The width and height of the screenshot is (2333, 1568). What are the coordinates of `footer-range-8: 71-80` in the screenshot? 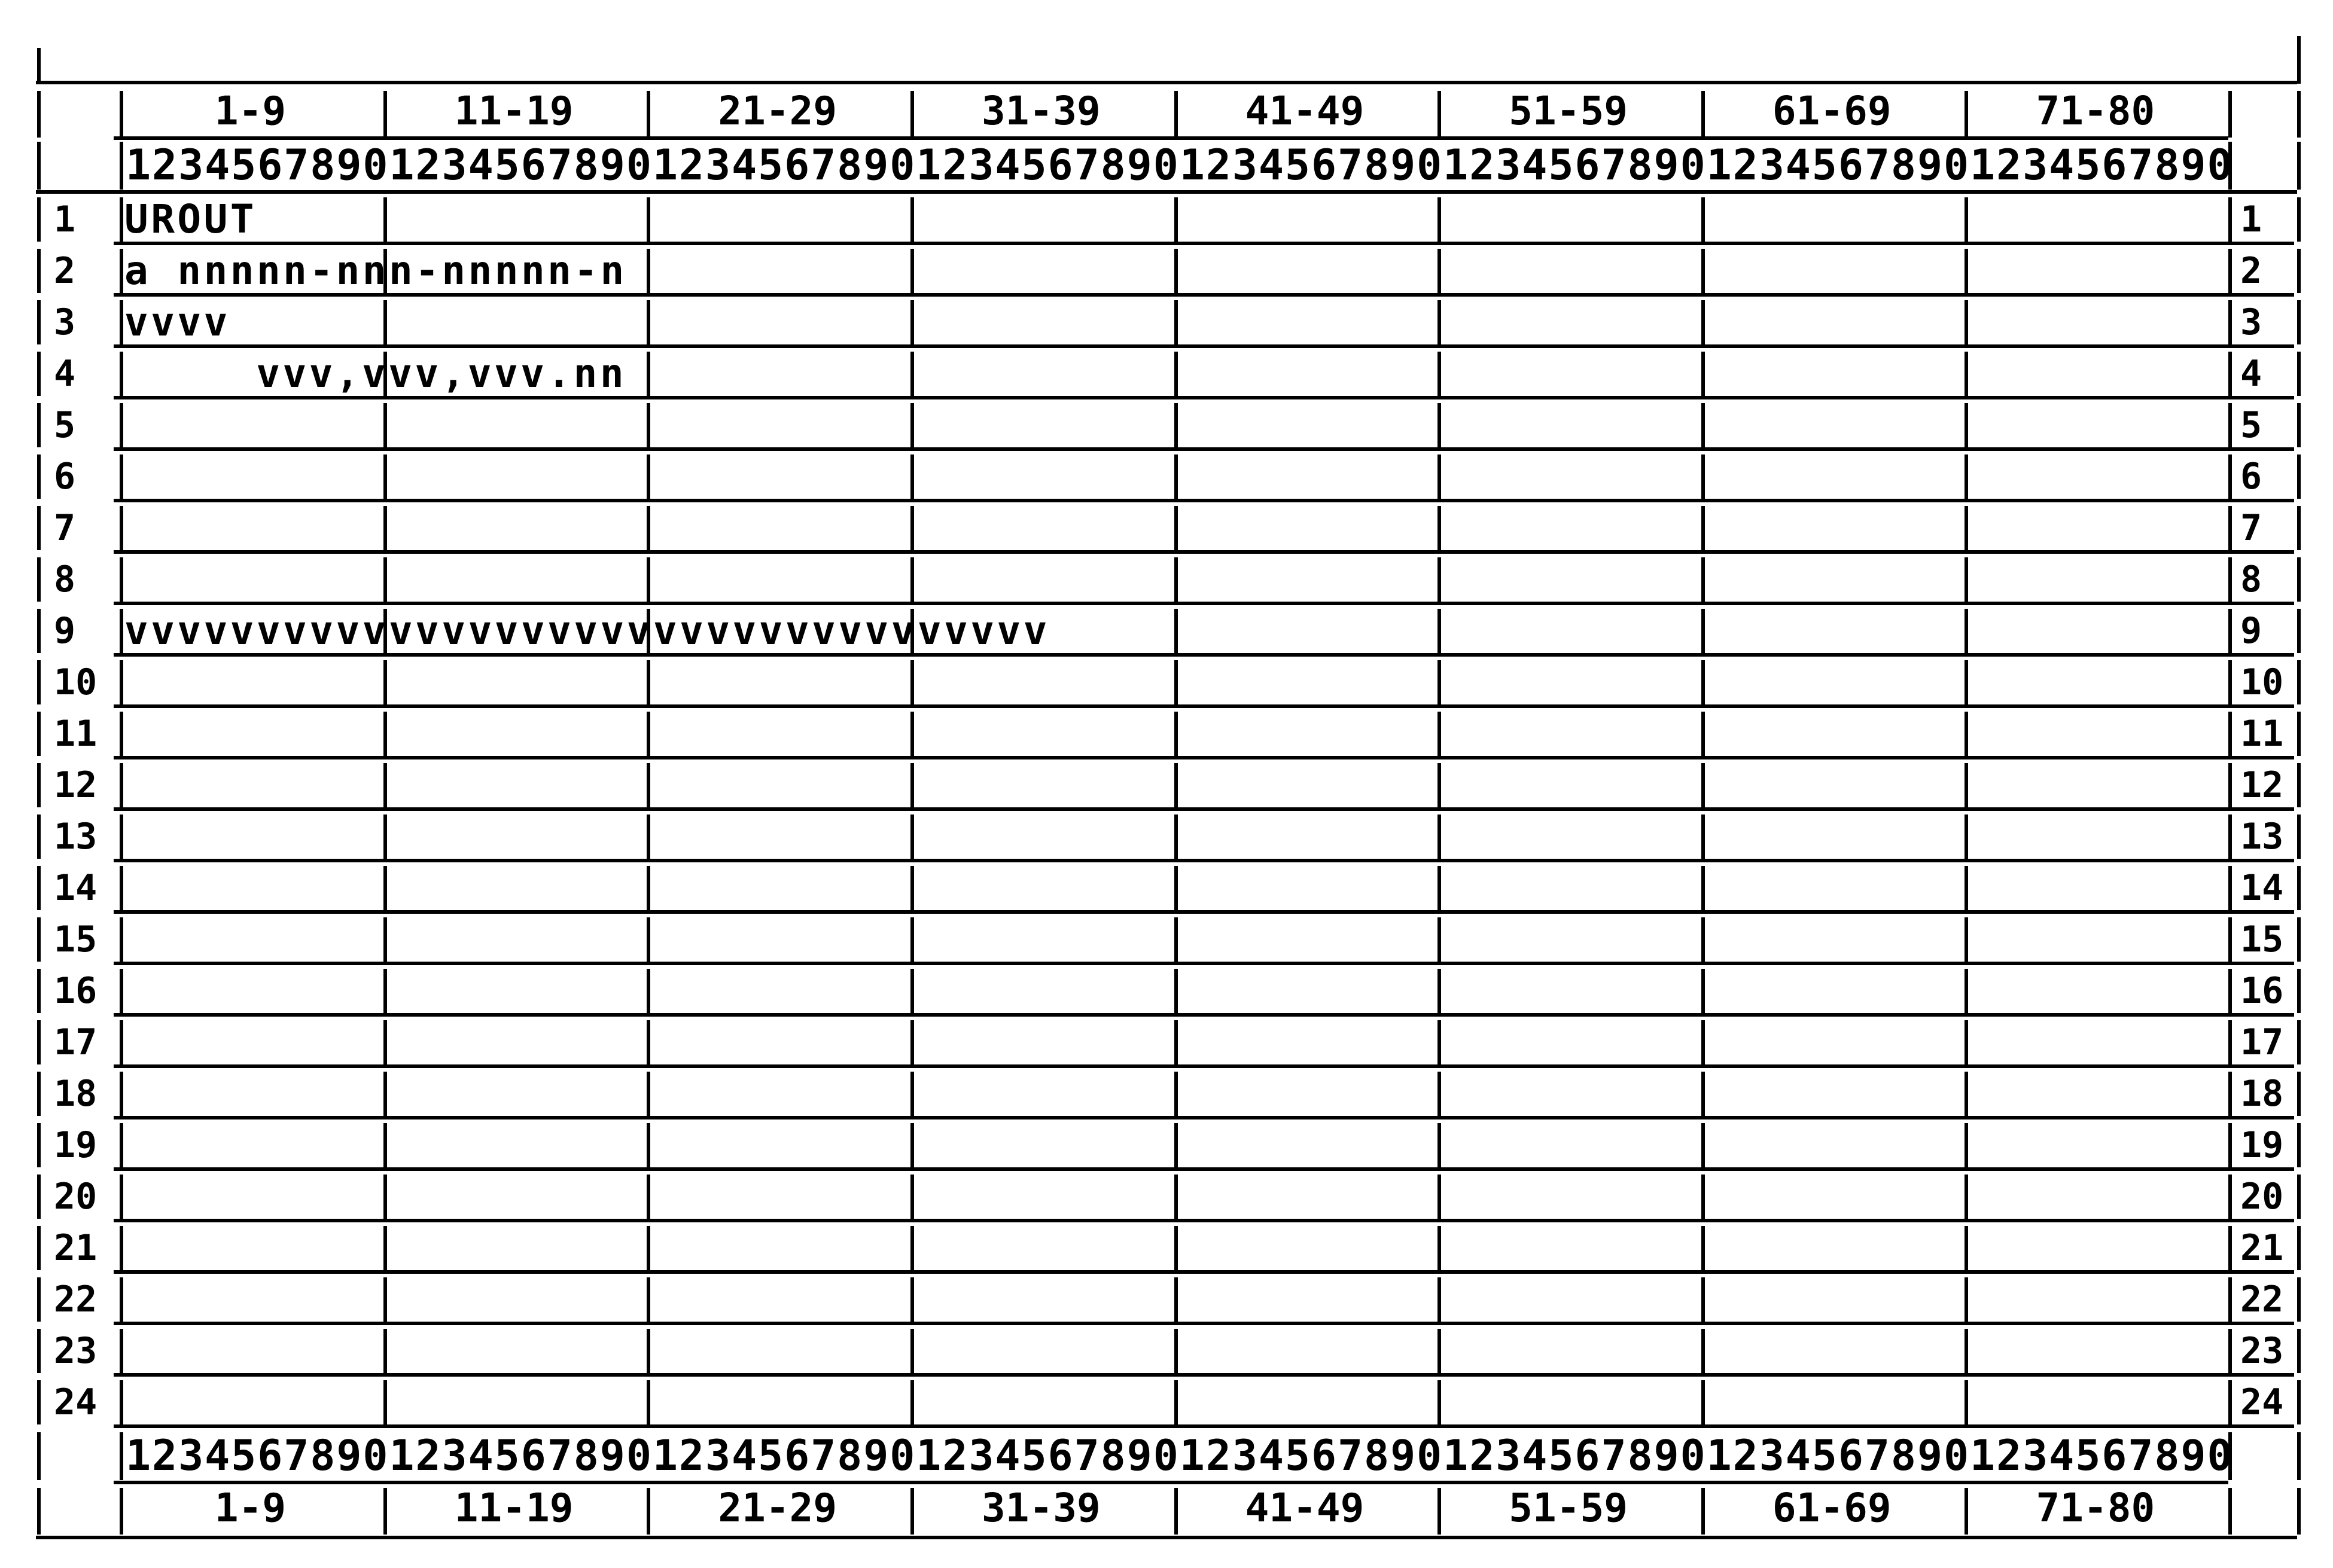 It's located at (2095, 1508).